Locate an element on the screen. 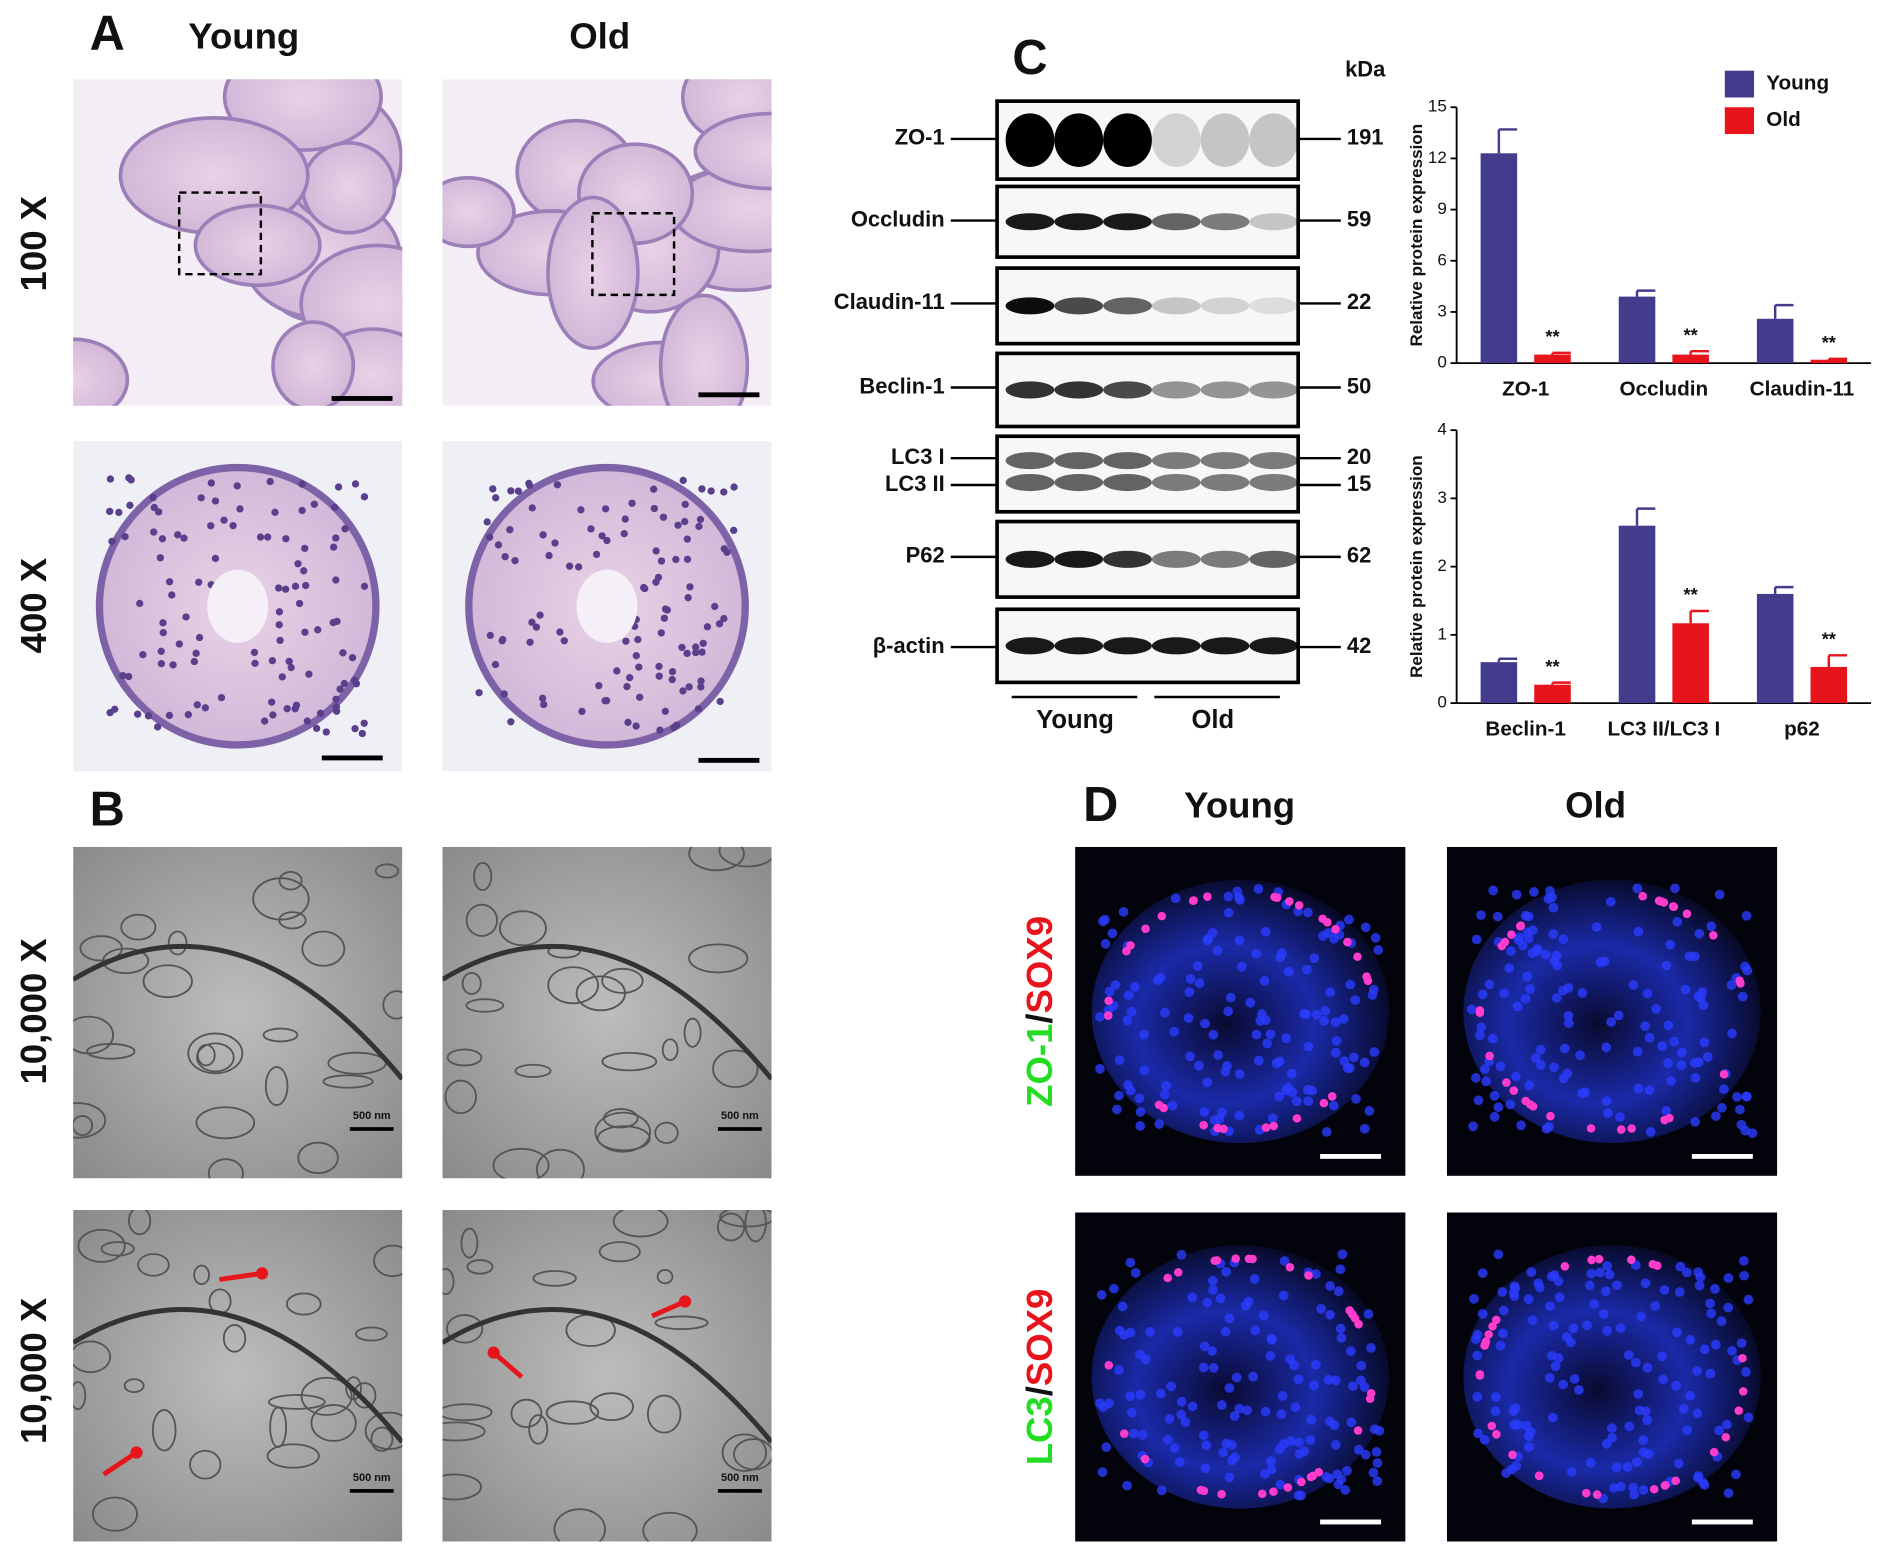 The height and width of the screenshot is (1550, 1893). scale-bar is located at coordinates (1722, 1156).